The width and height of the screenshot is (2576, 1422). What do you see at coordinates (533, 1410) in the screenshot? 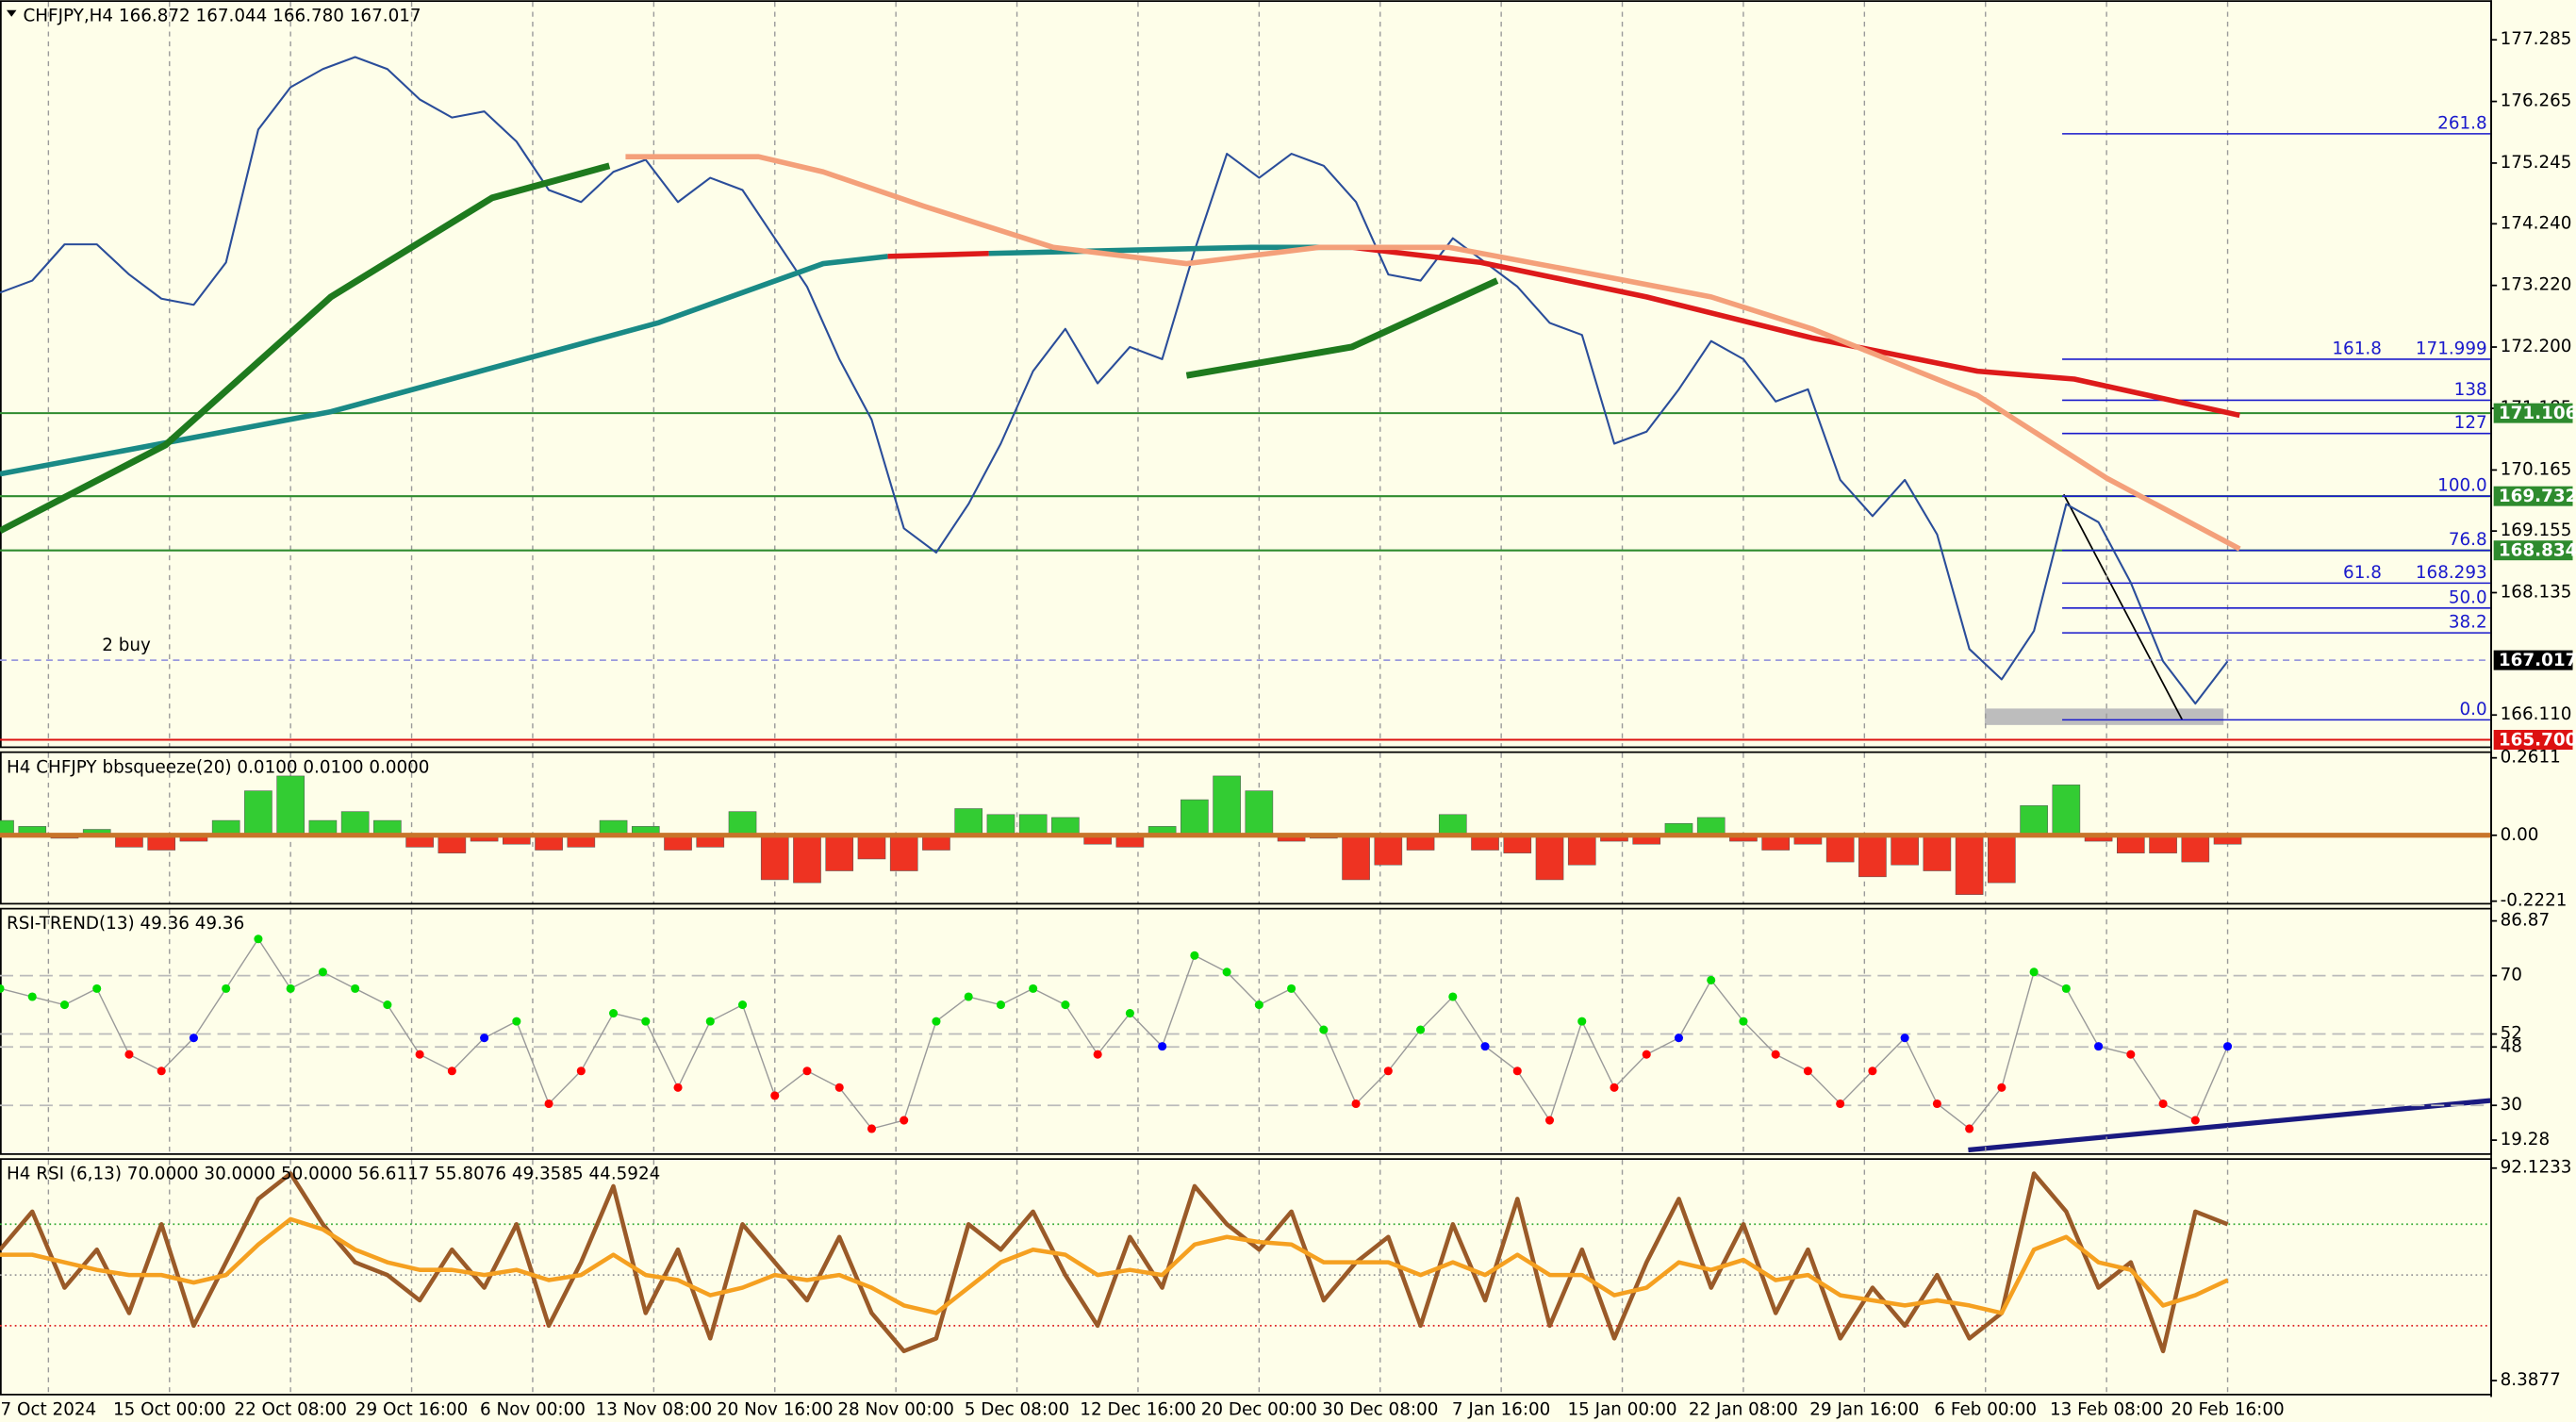
I see `x-tick-label: 6 Nov 00:00` at bounding box center [533, 1410].